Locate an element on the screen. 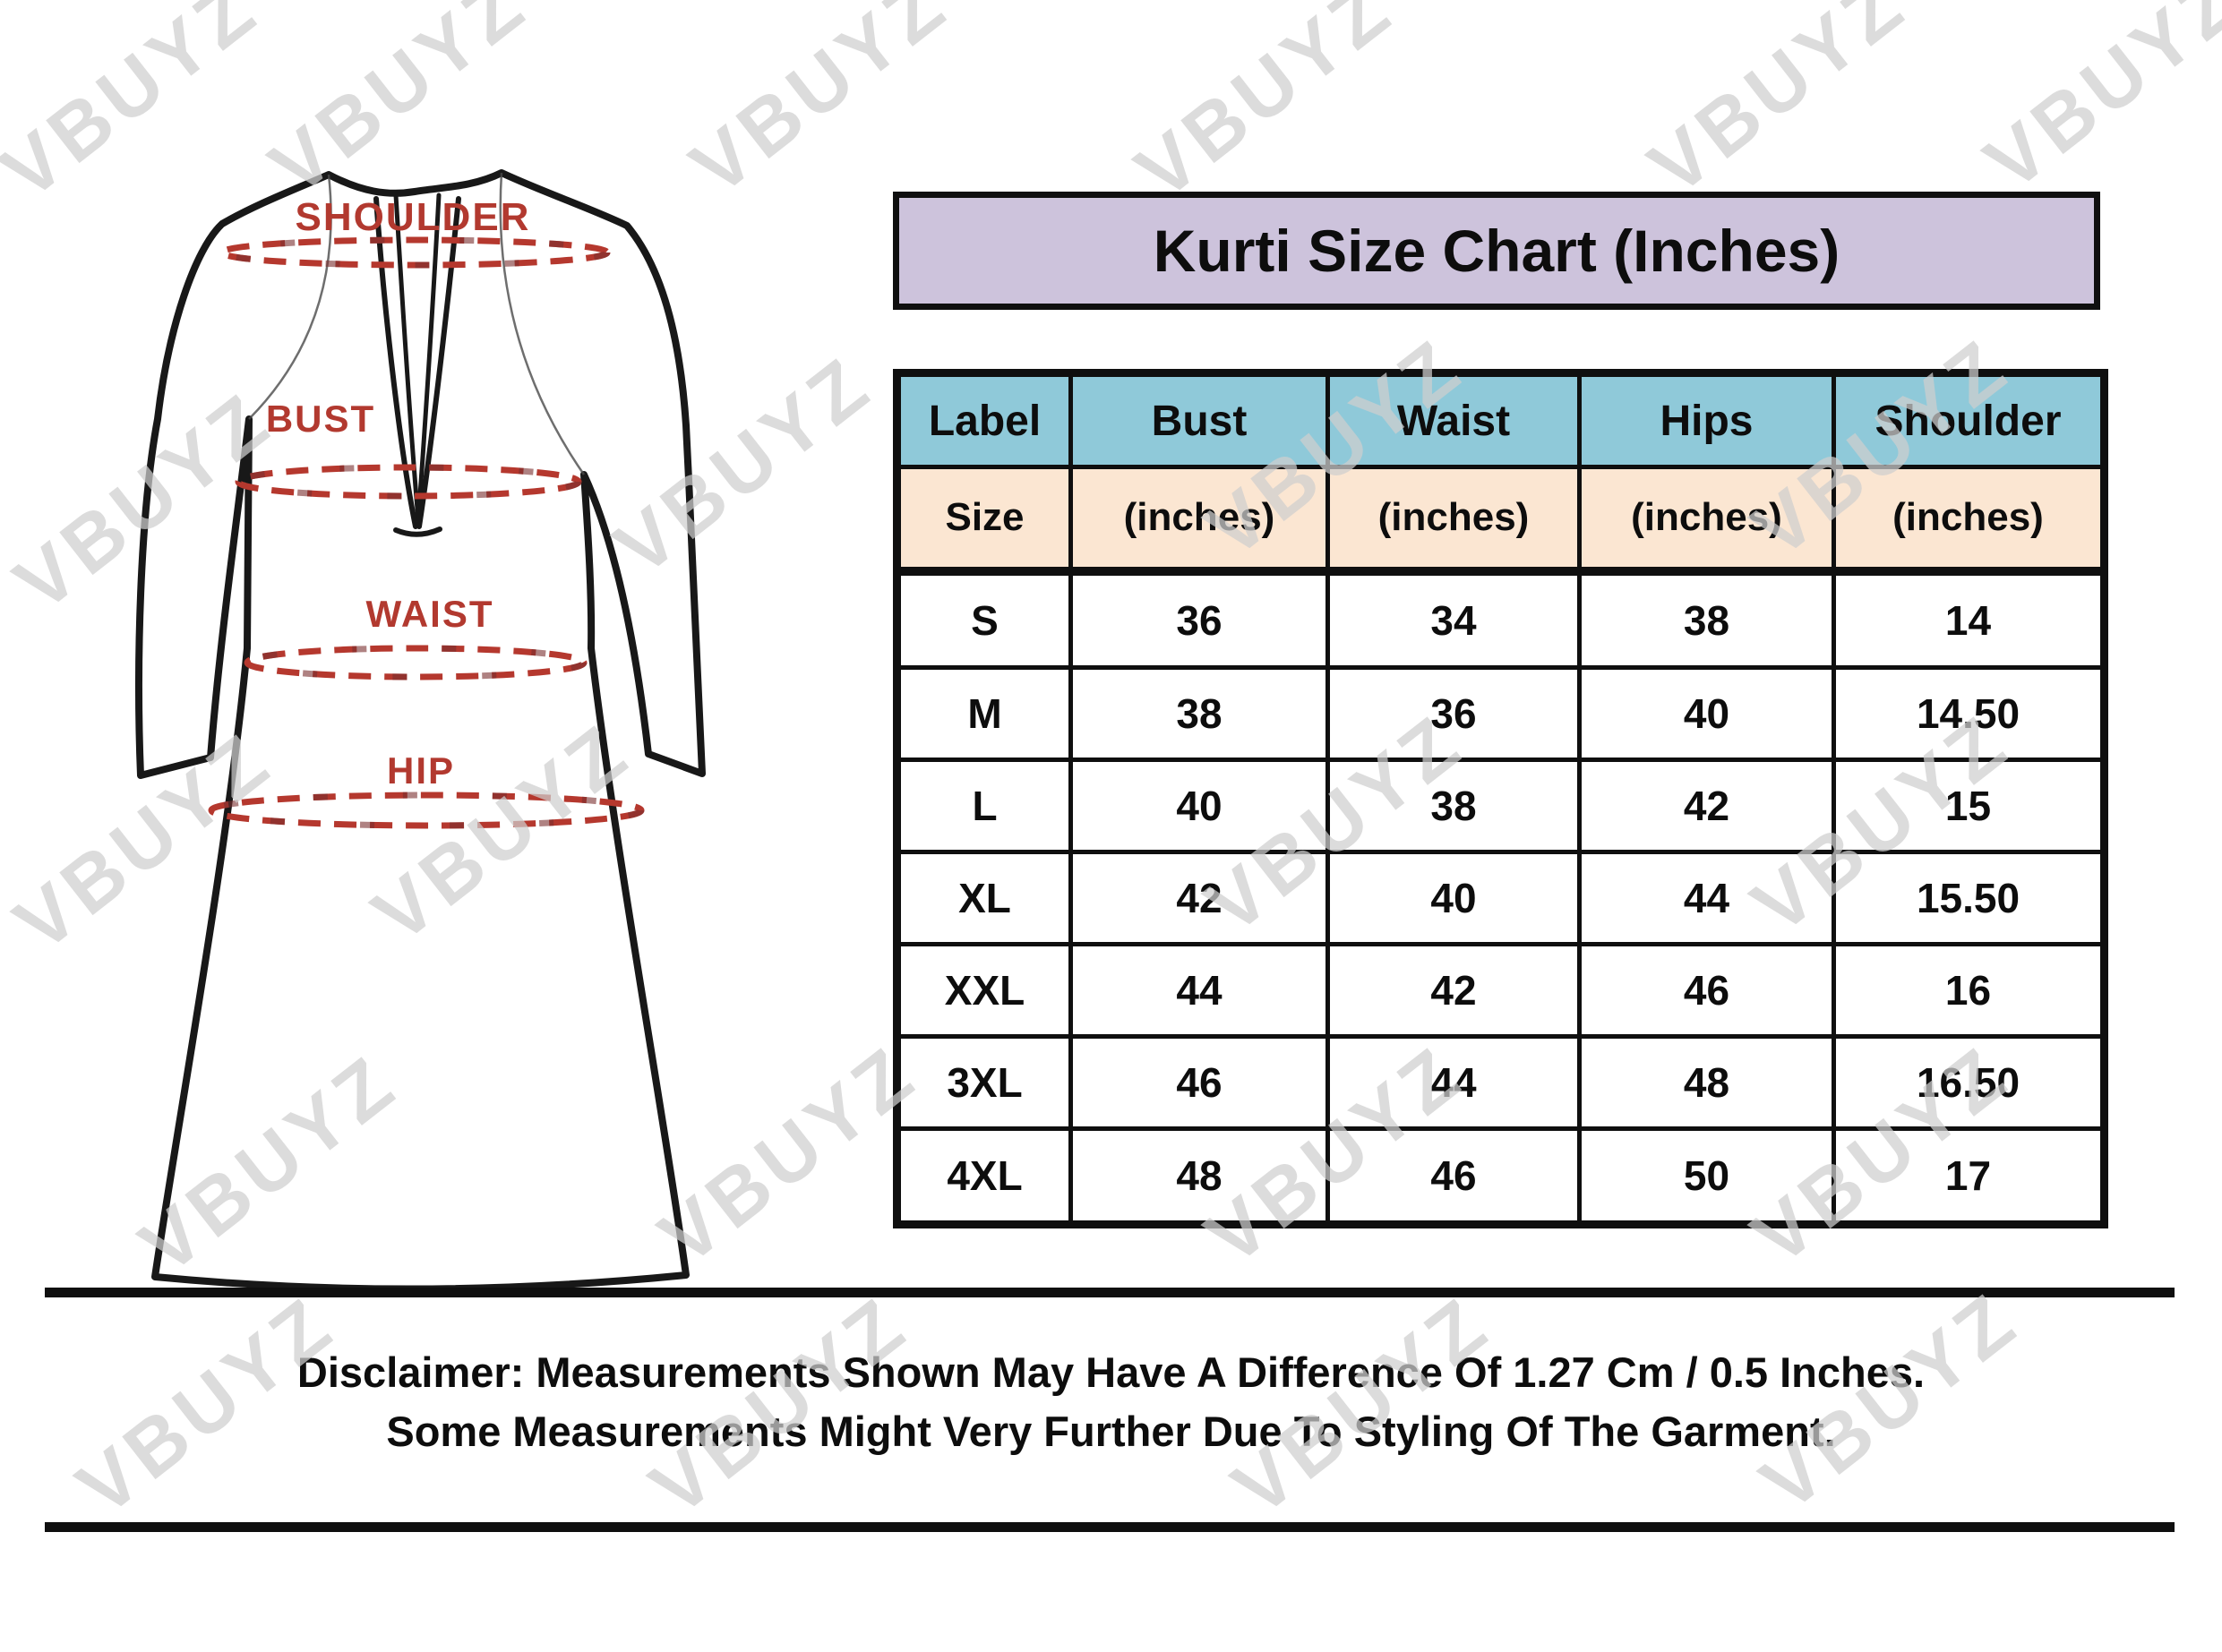 This screenshot has height=1652, width=2222. size-cell: M is located at coordinates (984, 713).